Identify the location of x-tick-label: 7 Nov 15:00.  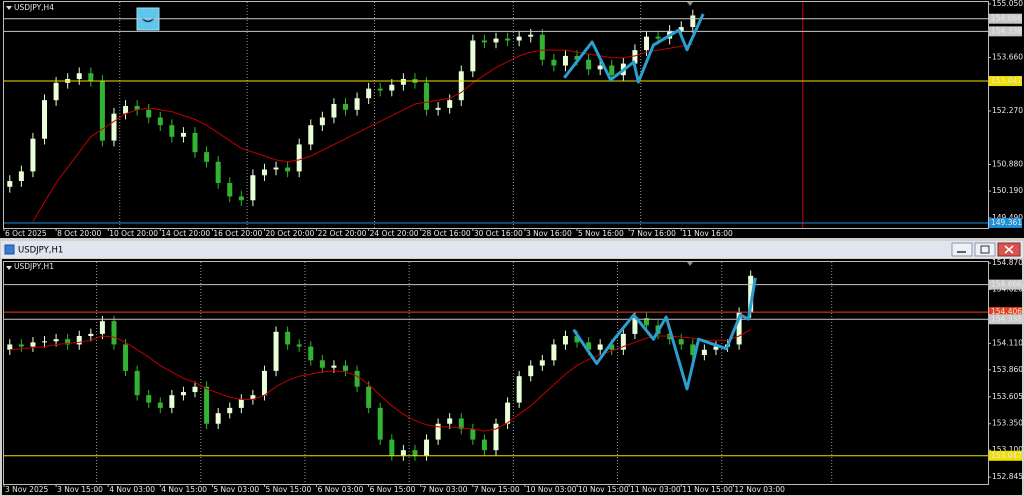
(497, 489).